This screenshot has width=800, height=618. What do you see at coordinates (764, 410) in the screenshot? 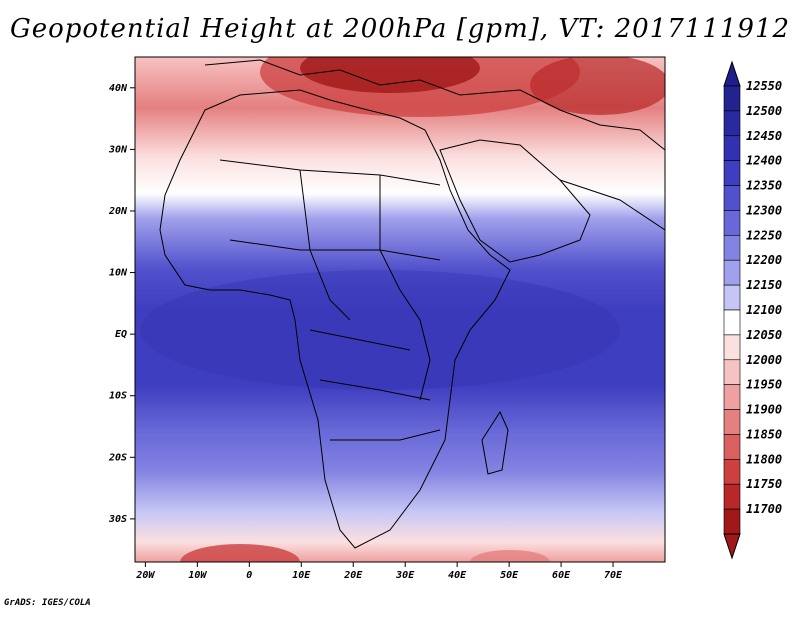
I see `colorbar-label: 11900` at bounding box center [764, 410].